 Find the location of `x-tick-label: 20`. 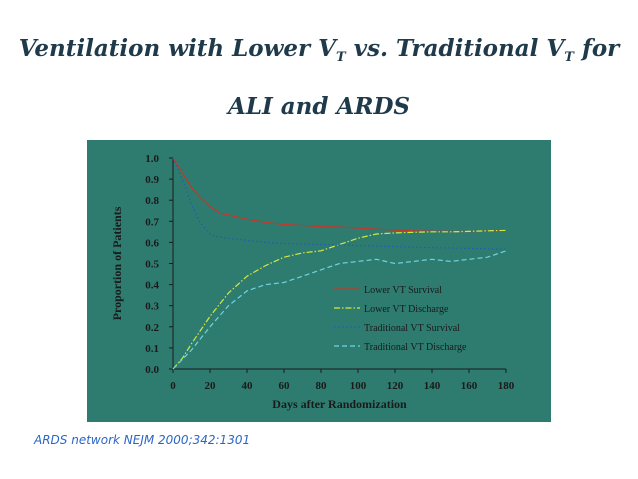

x-tick-label: 20 is located at coordinates (211, 386).